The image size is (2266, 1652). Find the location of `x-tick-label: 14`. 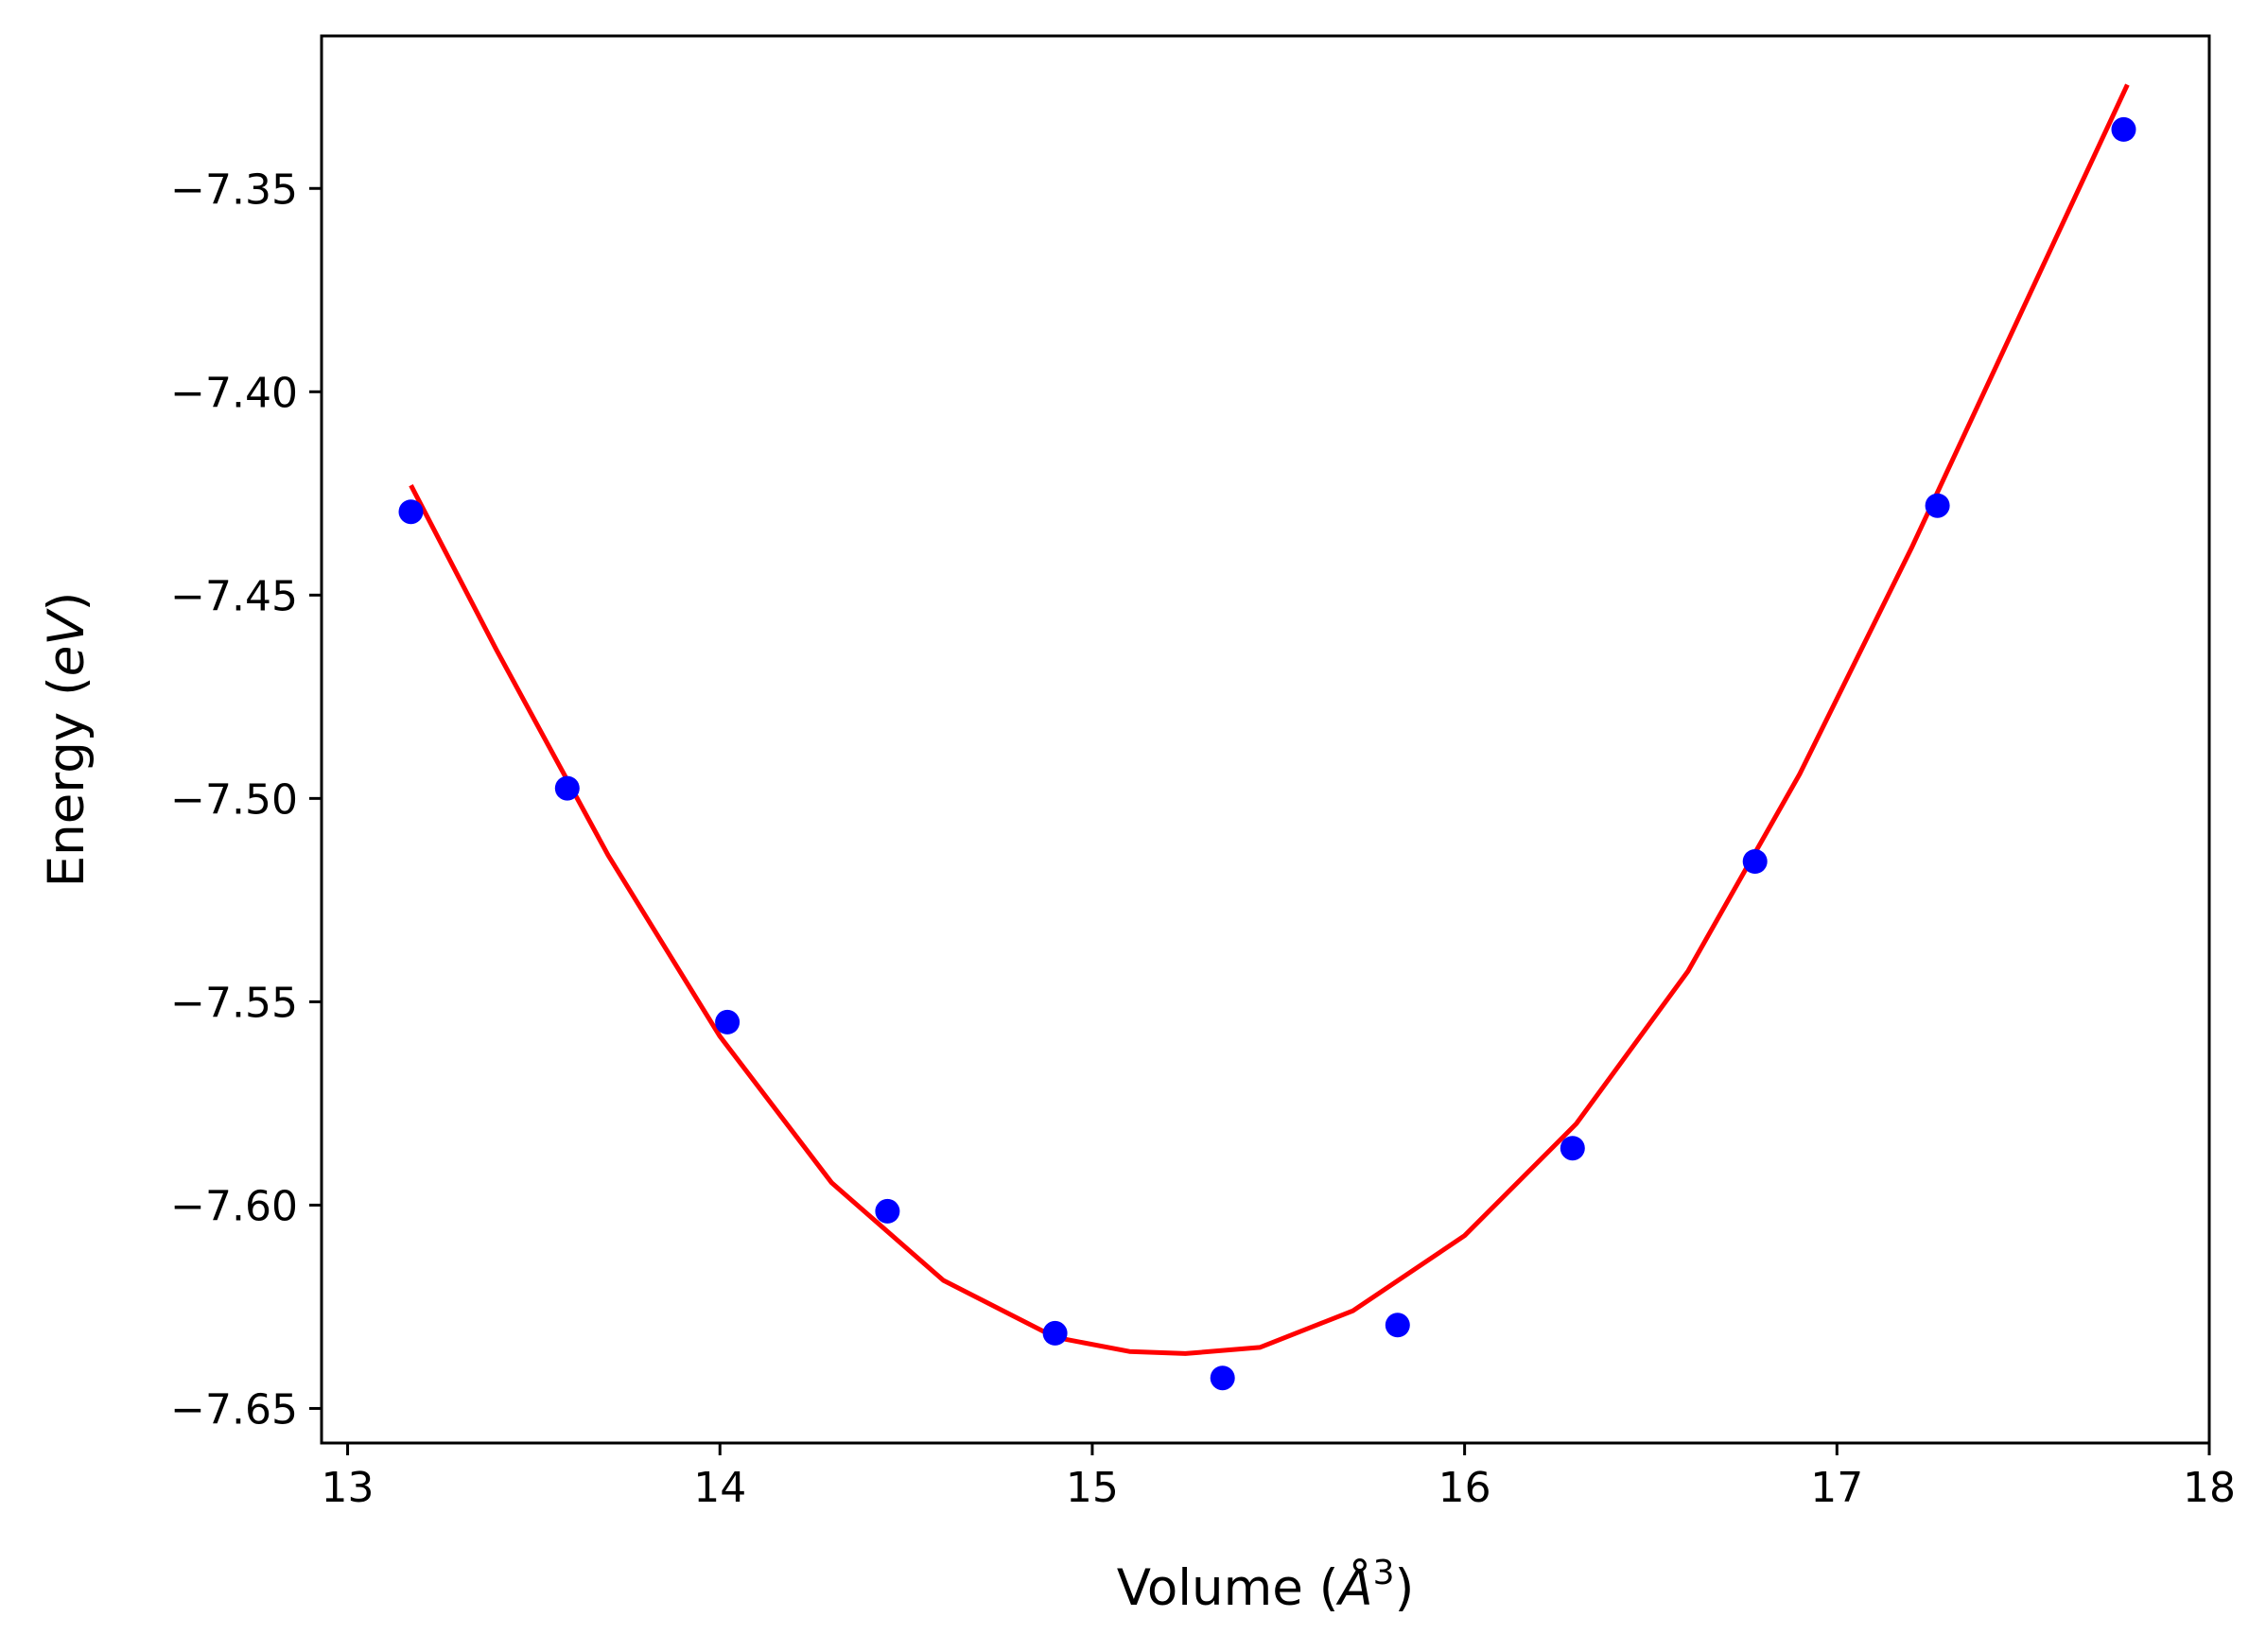

x-tick-label: 14 is located at coordinates (719, 1488).